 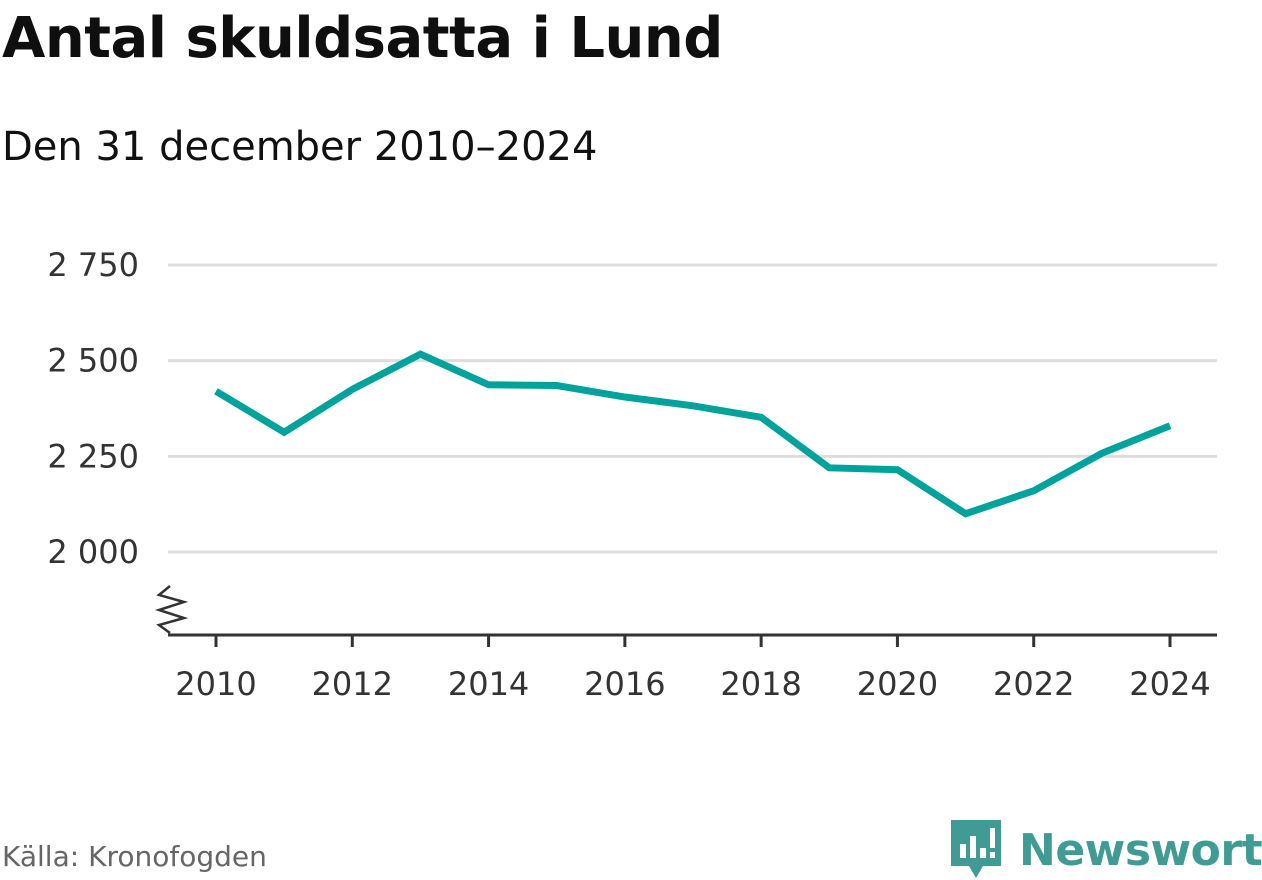 I want to click on y-axis-labels: 2 000 2 250 2 500 2 750, so click(x=93, y=408).